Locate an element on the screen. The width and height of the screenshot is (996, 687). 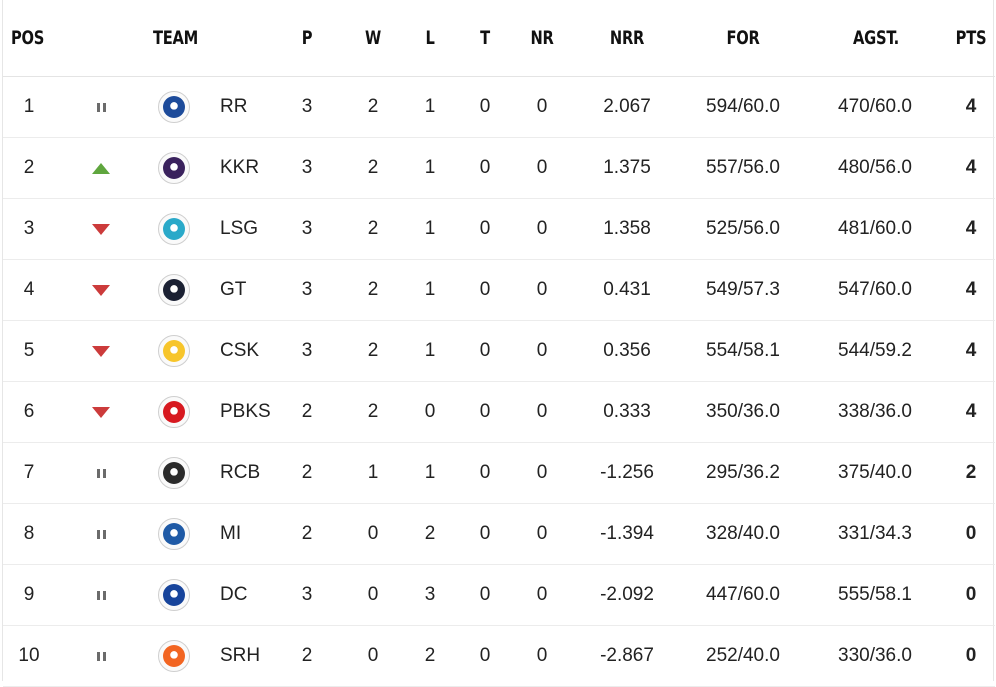
cell-runs-for: 525/56.0 is located at coordinates (743, 228).